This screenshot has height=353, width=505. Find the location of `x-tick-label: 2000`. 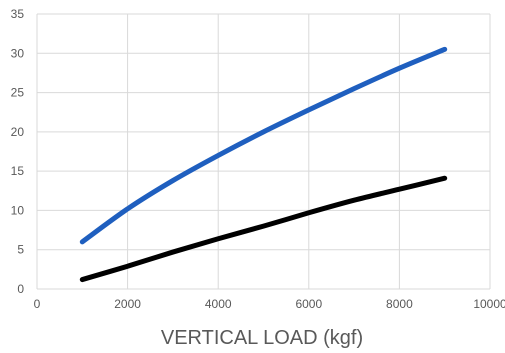

x-tick-label: 2000 is located at coordinates (127, 304).